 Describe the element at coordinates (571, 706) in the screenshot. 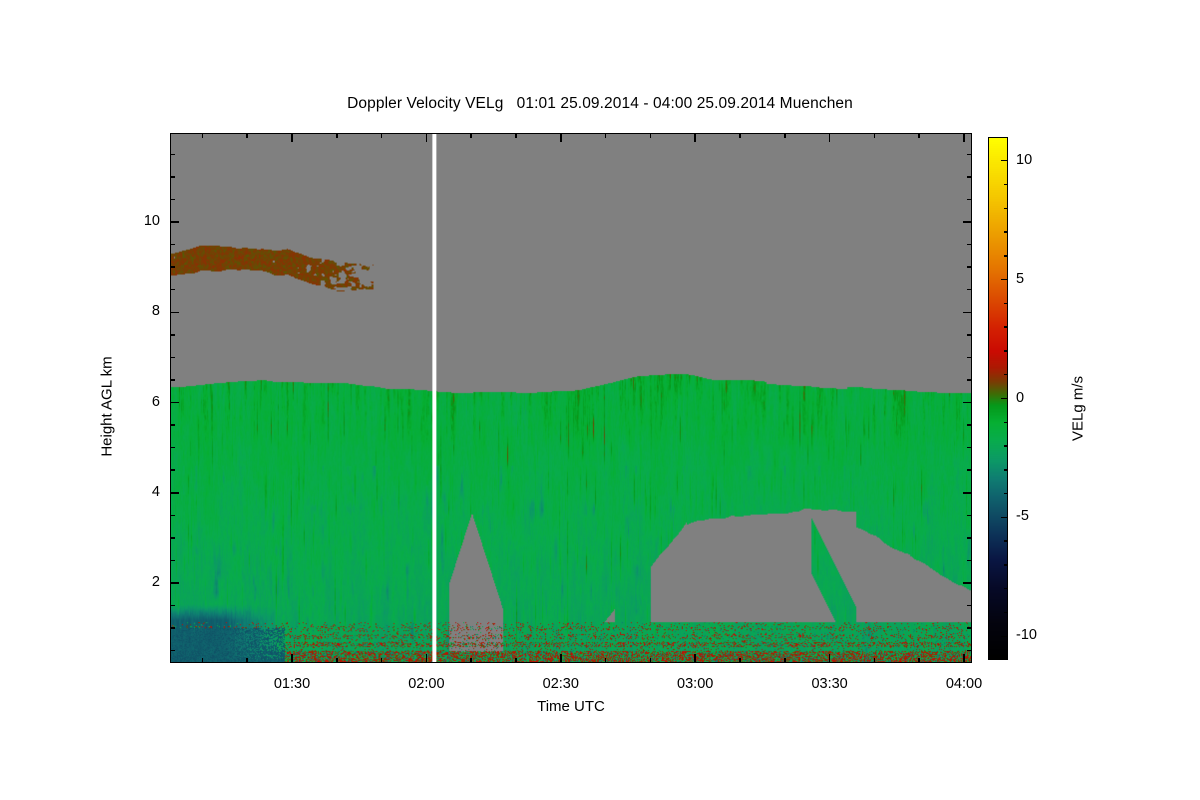

I see `x-axis-title: Time UTC` at that location.